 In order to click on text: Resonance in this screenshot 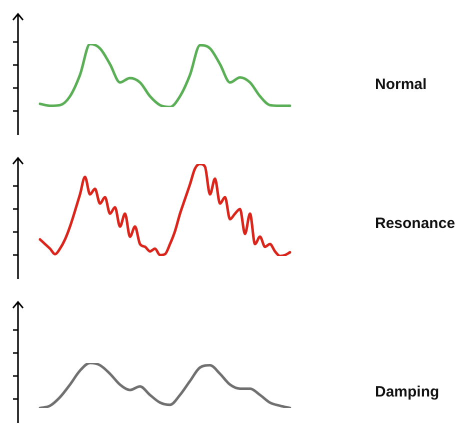, I will do `click(415, 223)`.